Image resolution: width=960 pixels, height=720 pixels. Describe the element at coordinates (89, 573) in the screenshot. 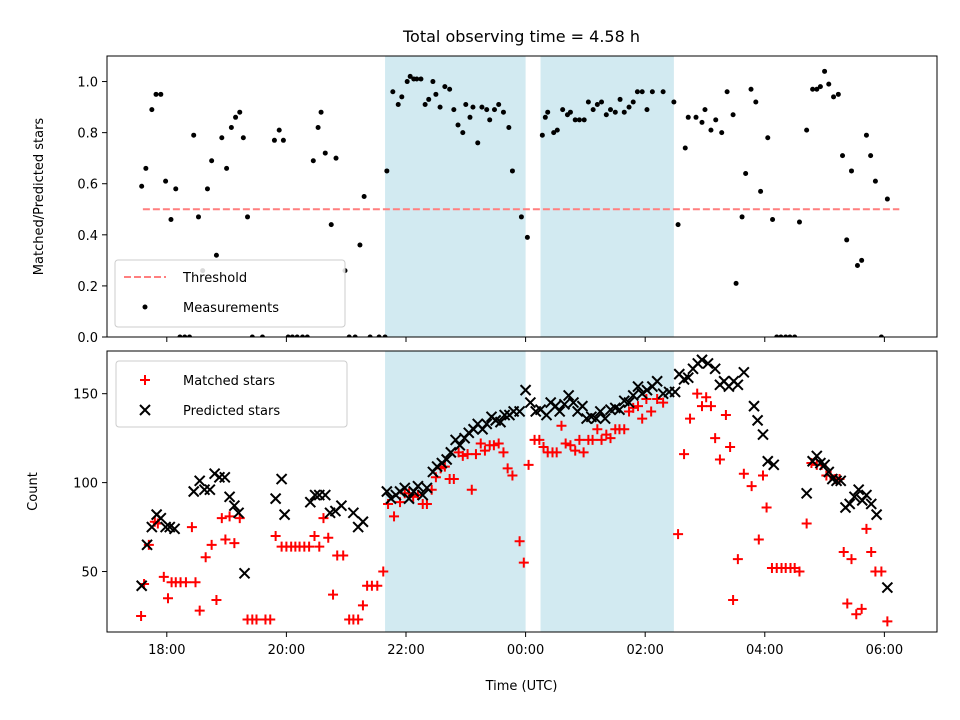

I see `y-tick-label: 50` at that location.